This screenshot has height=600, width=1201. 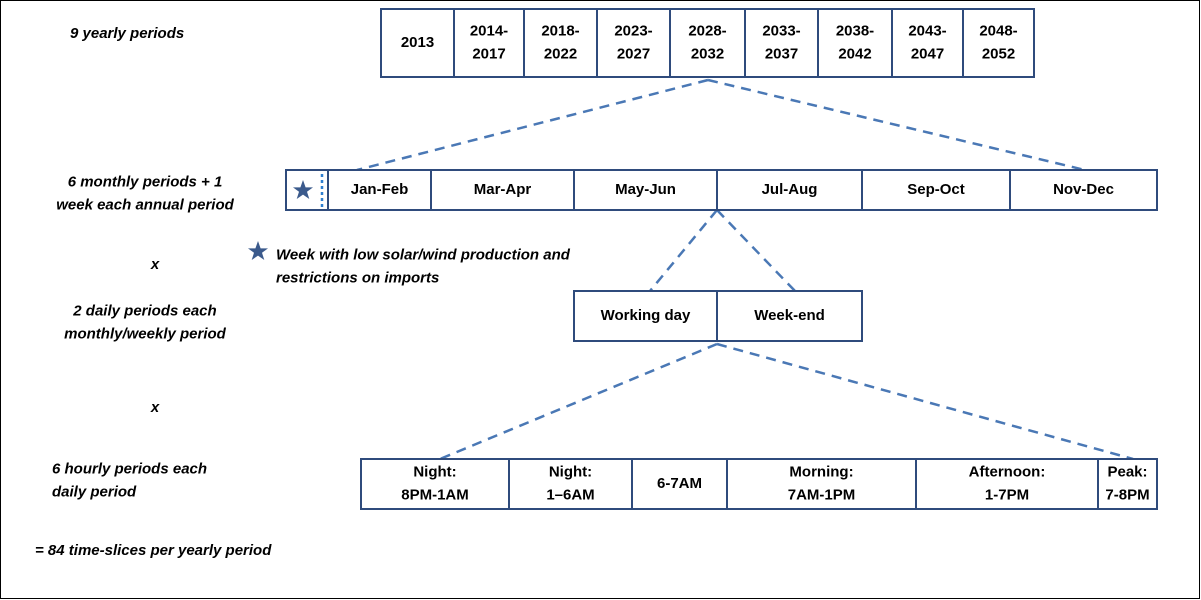 I want to click on daily-label: Week-end, so click(x=789, y=315).